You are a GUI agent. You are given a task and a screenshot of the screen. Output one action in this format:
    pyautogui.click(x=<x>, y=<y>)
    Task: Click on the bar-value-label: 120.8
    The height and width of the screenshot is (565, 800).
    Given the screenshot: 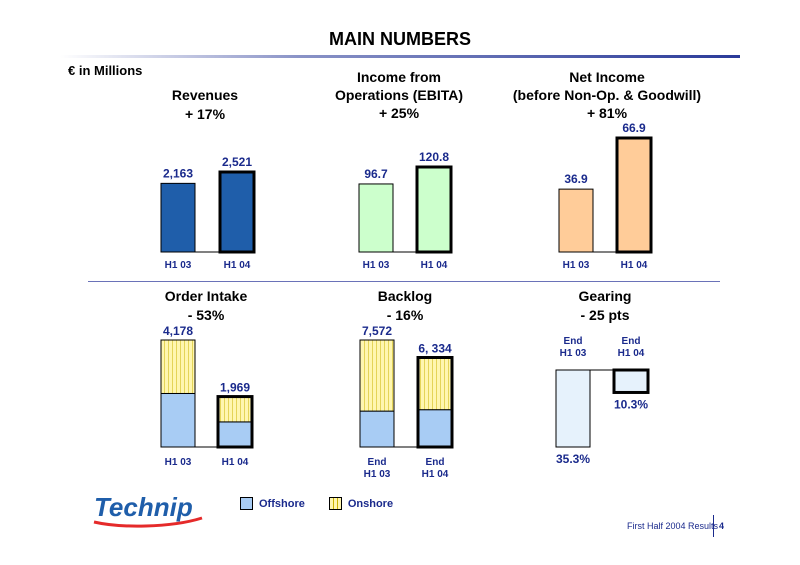 What is the action you would take?
    pyautogui.click(x=434, y=157)
    